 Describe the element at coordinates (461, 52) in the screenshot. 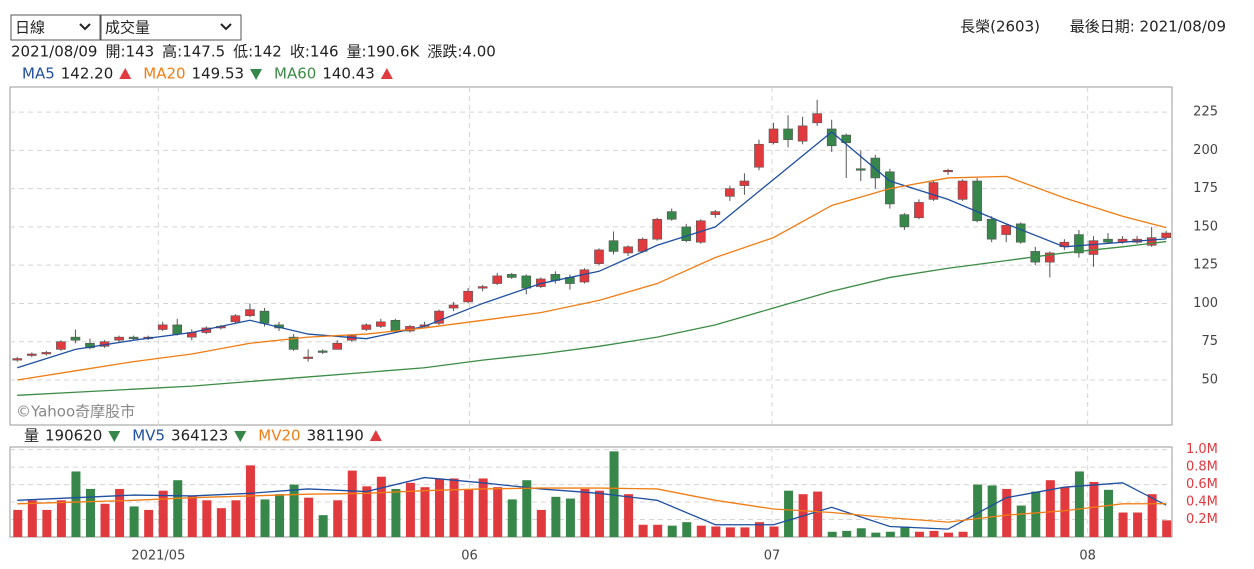

I see `info-item: 漲跌:4.00` at that location.